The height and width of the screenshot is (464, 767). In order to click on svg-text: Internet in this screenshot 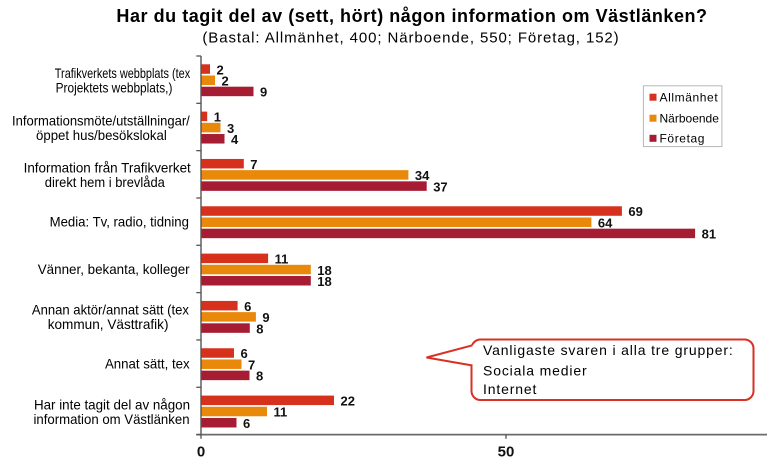, I will do `click(510, 389)`.